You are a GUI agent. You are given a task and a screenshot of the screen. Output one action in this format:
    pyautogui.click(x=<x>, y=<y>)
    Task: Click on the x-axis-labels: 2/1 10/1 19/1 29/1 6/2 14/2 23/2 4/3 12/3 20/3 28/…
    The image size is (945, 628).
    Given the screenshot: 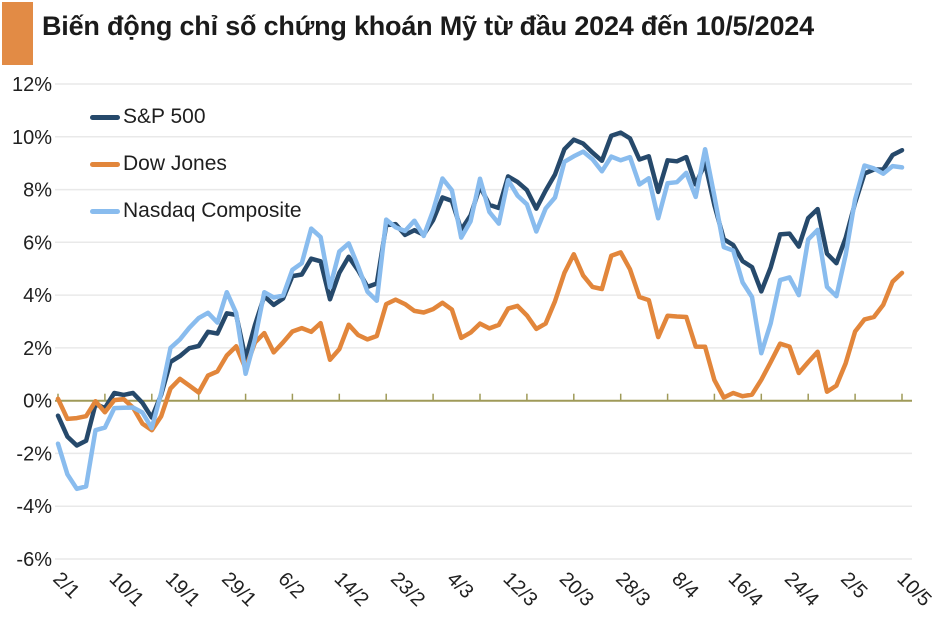 What is the action you would take?
    pyautogui.click(x=491, y=589)
    